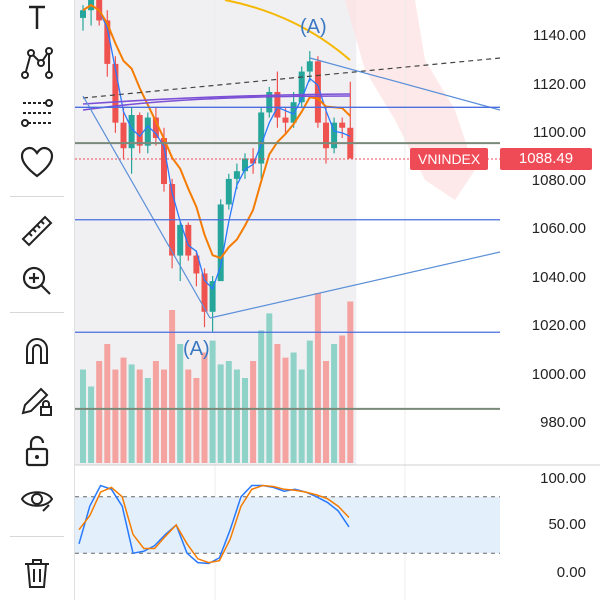 The image size is (600, 600). I want to click on trash-icon, so click(37, 573).